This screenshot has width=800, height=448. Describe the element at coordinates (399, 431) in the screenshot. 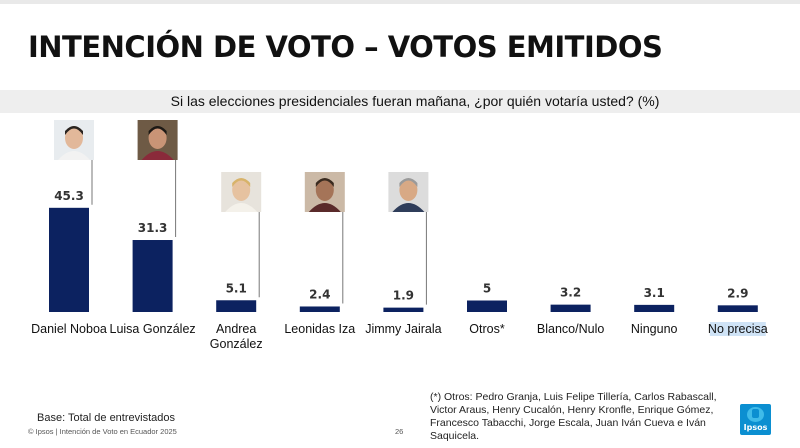

I see `page-number: 26` at that location.